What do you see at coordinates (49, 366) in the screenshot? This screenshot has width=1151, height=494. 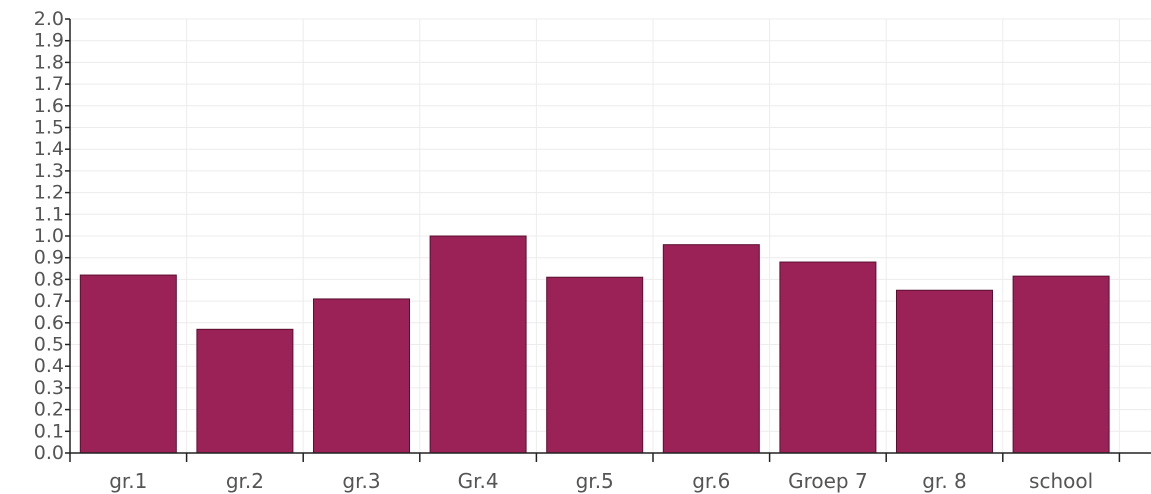 I see `y-tick-label: 0.4` at bounding box center [49, 366].